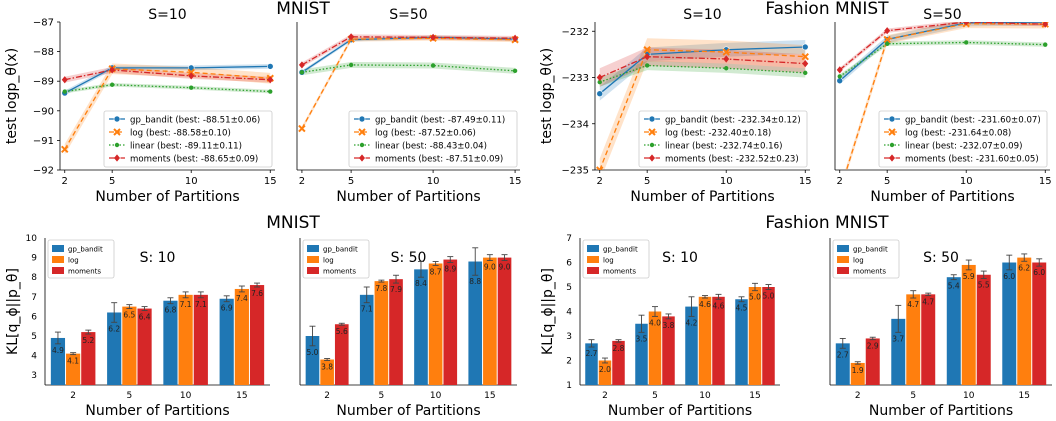 The width and height of the screenshot is (1056, 421). What do you see at coordinates (702, 104) in the screenshot?
I see `plot-area` at bounding box center [702, 104].